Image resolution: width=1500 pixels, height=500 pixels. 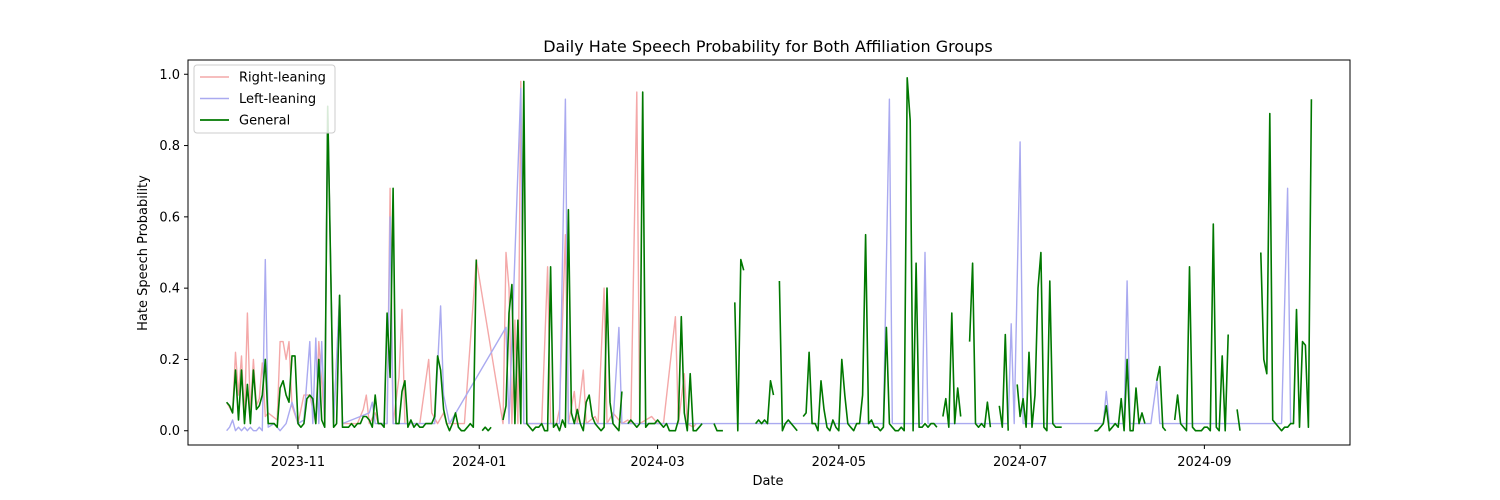 I want to click on legend-label: Right-leaning, so click(x=282, y=78).